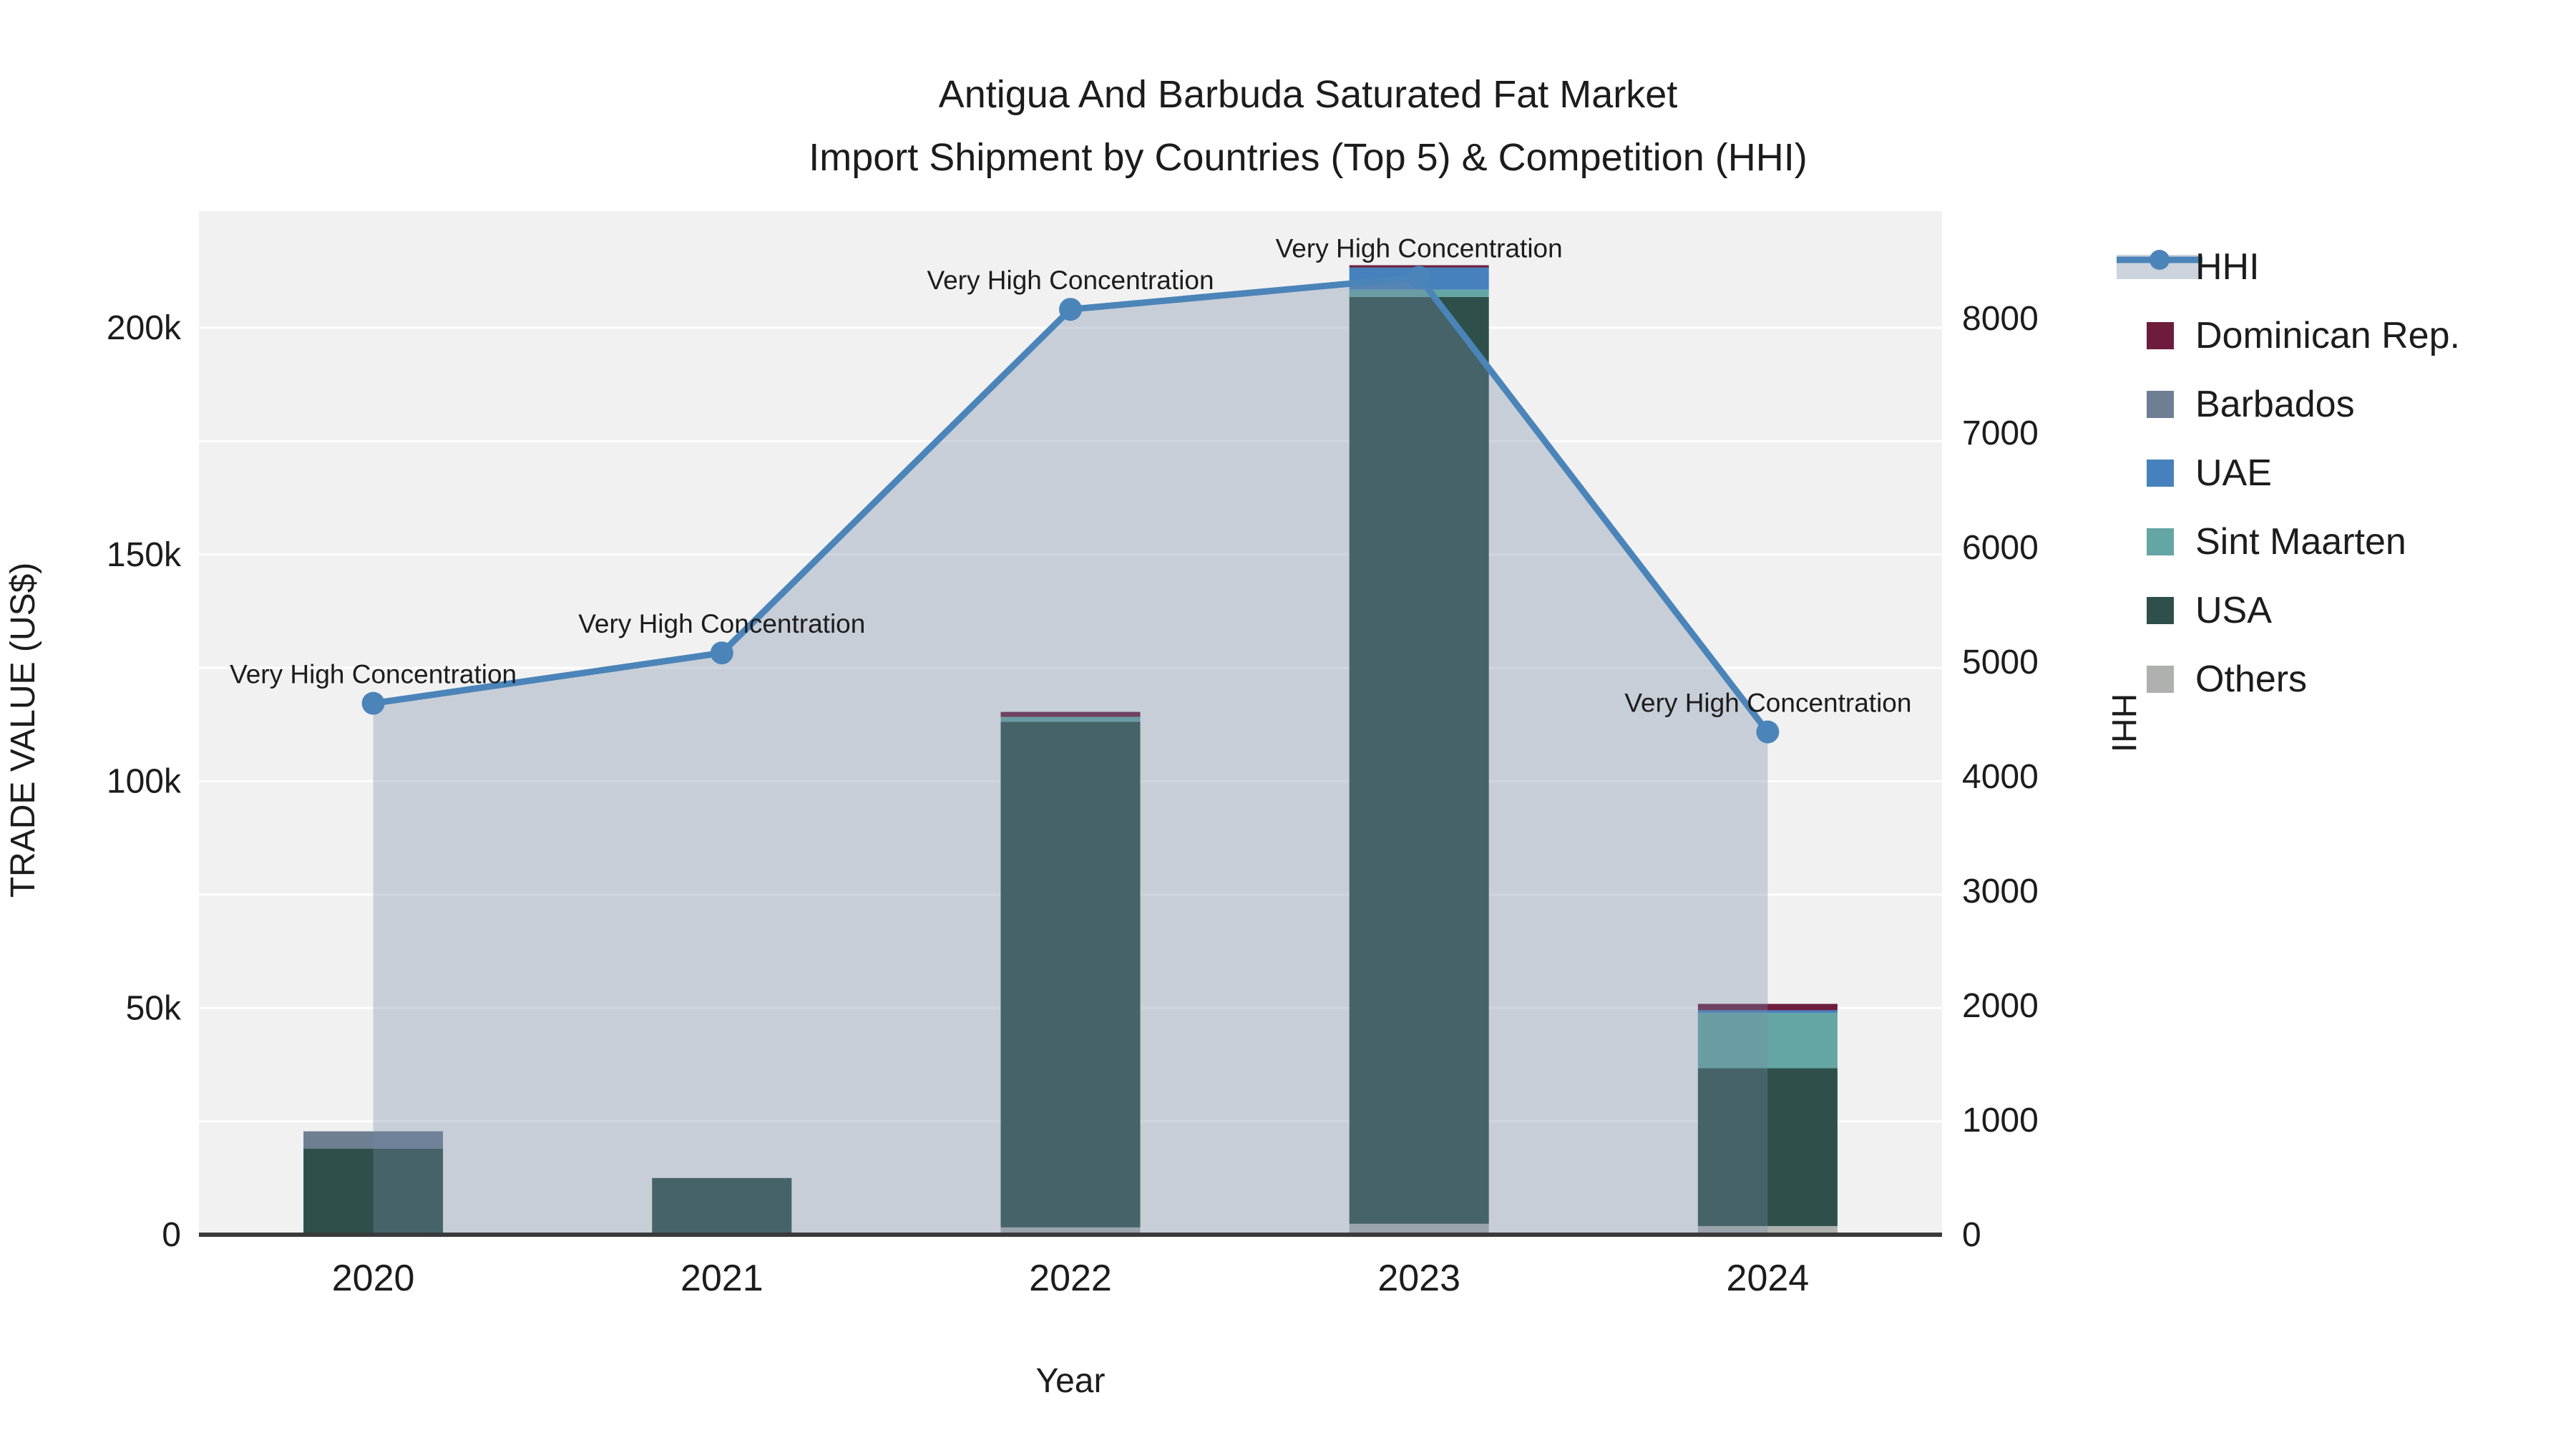 Image resolution: width=2576 pixels, height=1453 pixels. Describe the element at coordinates (1768, 732) in the screenshot. I see `hhi-point-2024` at that location.